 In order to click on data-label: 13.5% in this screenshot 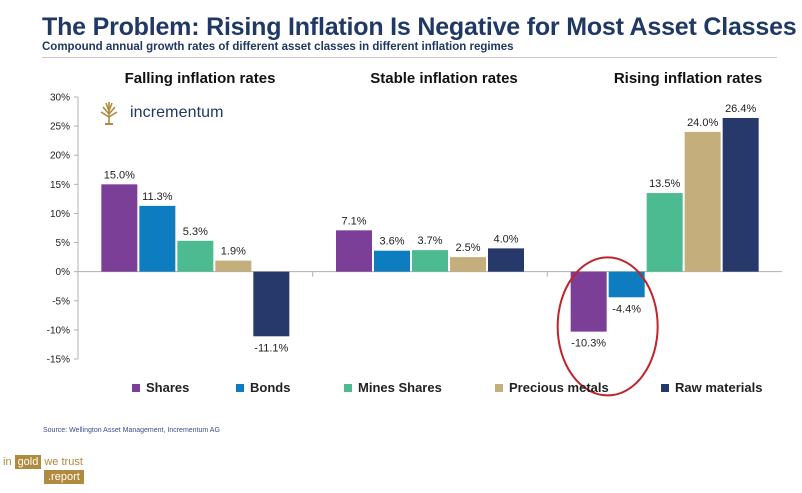, I will do `click(664, 184)`.